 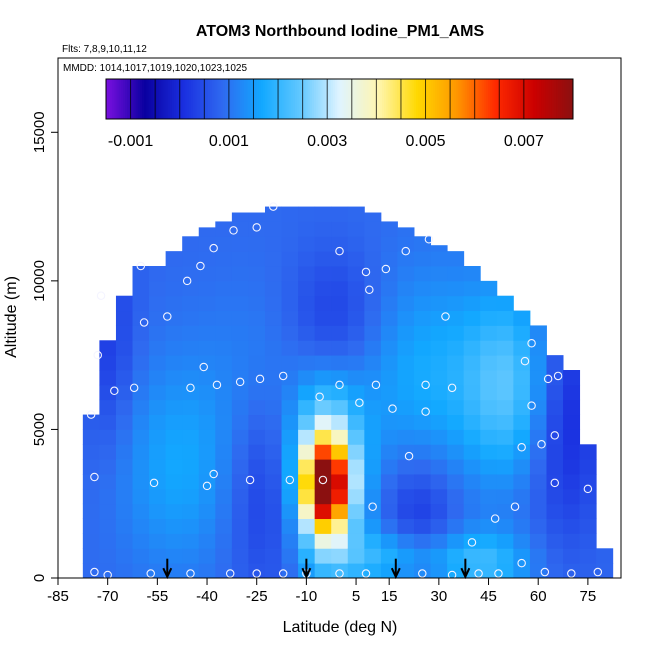 What do you see at coordinates (488, 596) in the screenshot?
I see `x-tick-label: 45` at bounding box center [488, 596].